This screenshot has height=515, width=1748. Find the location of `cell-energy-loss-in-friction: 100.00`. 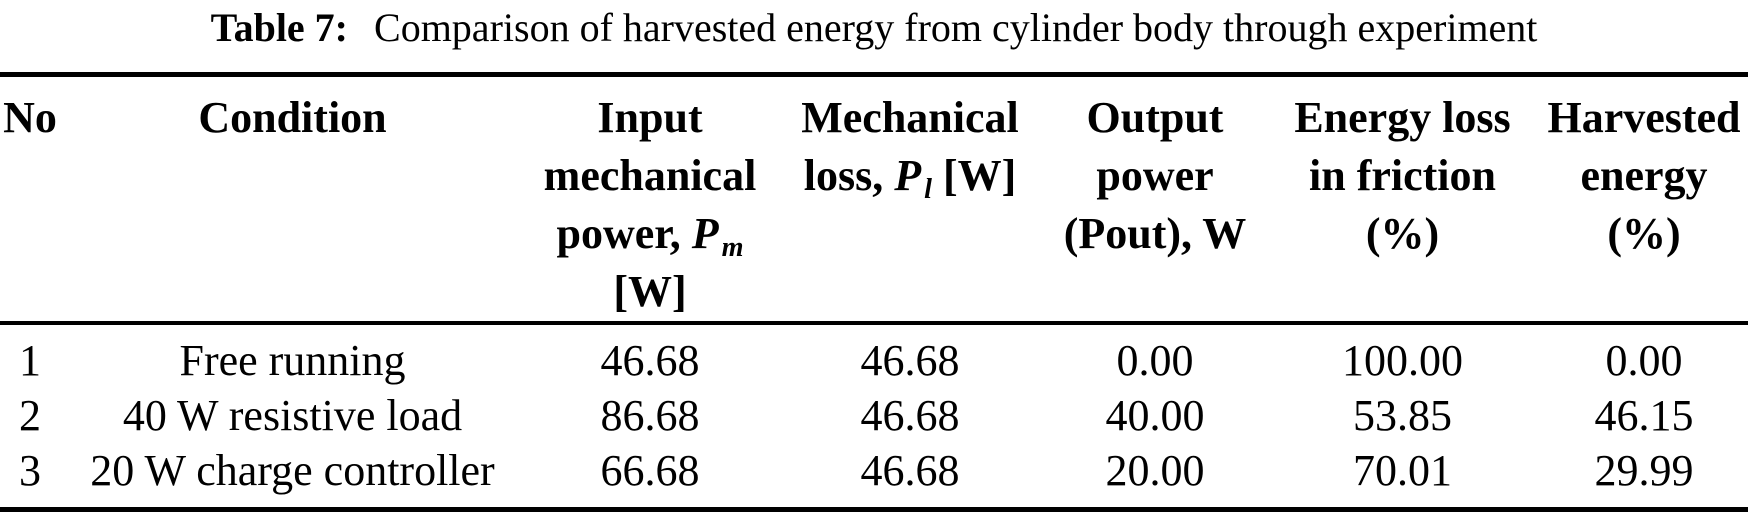

cell-energy-loss-in-friction: 100.00 is located at coordinates (1402, 360).